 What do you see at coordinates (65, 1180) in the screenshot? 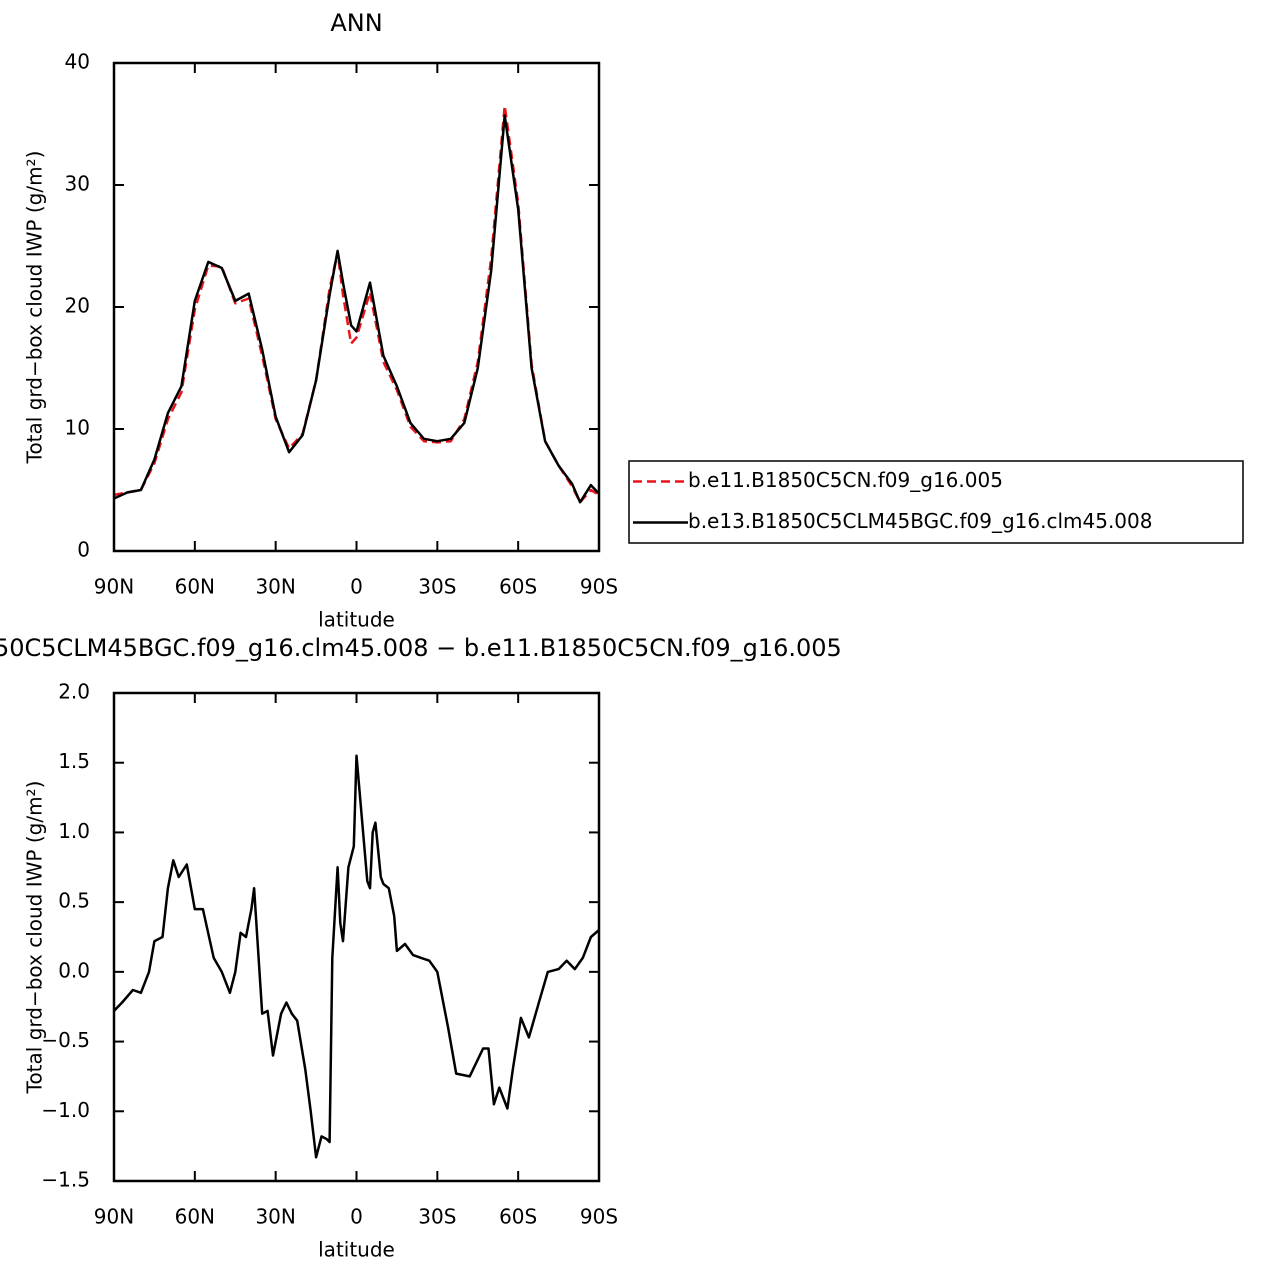
I see `y-tick-label: −1.5` at bounding box center [65, 1180].